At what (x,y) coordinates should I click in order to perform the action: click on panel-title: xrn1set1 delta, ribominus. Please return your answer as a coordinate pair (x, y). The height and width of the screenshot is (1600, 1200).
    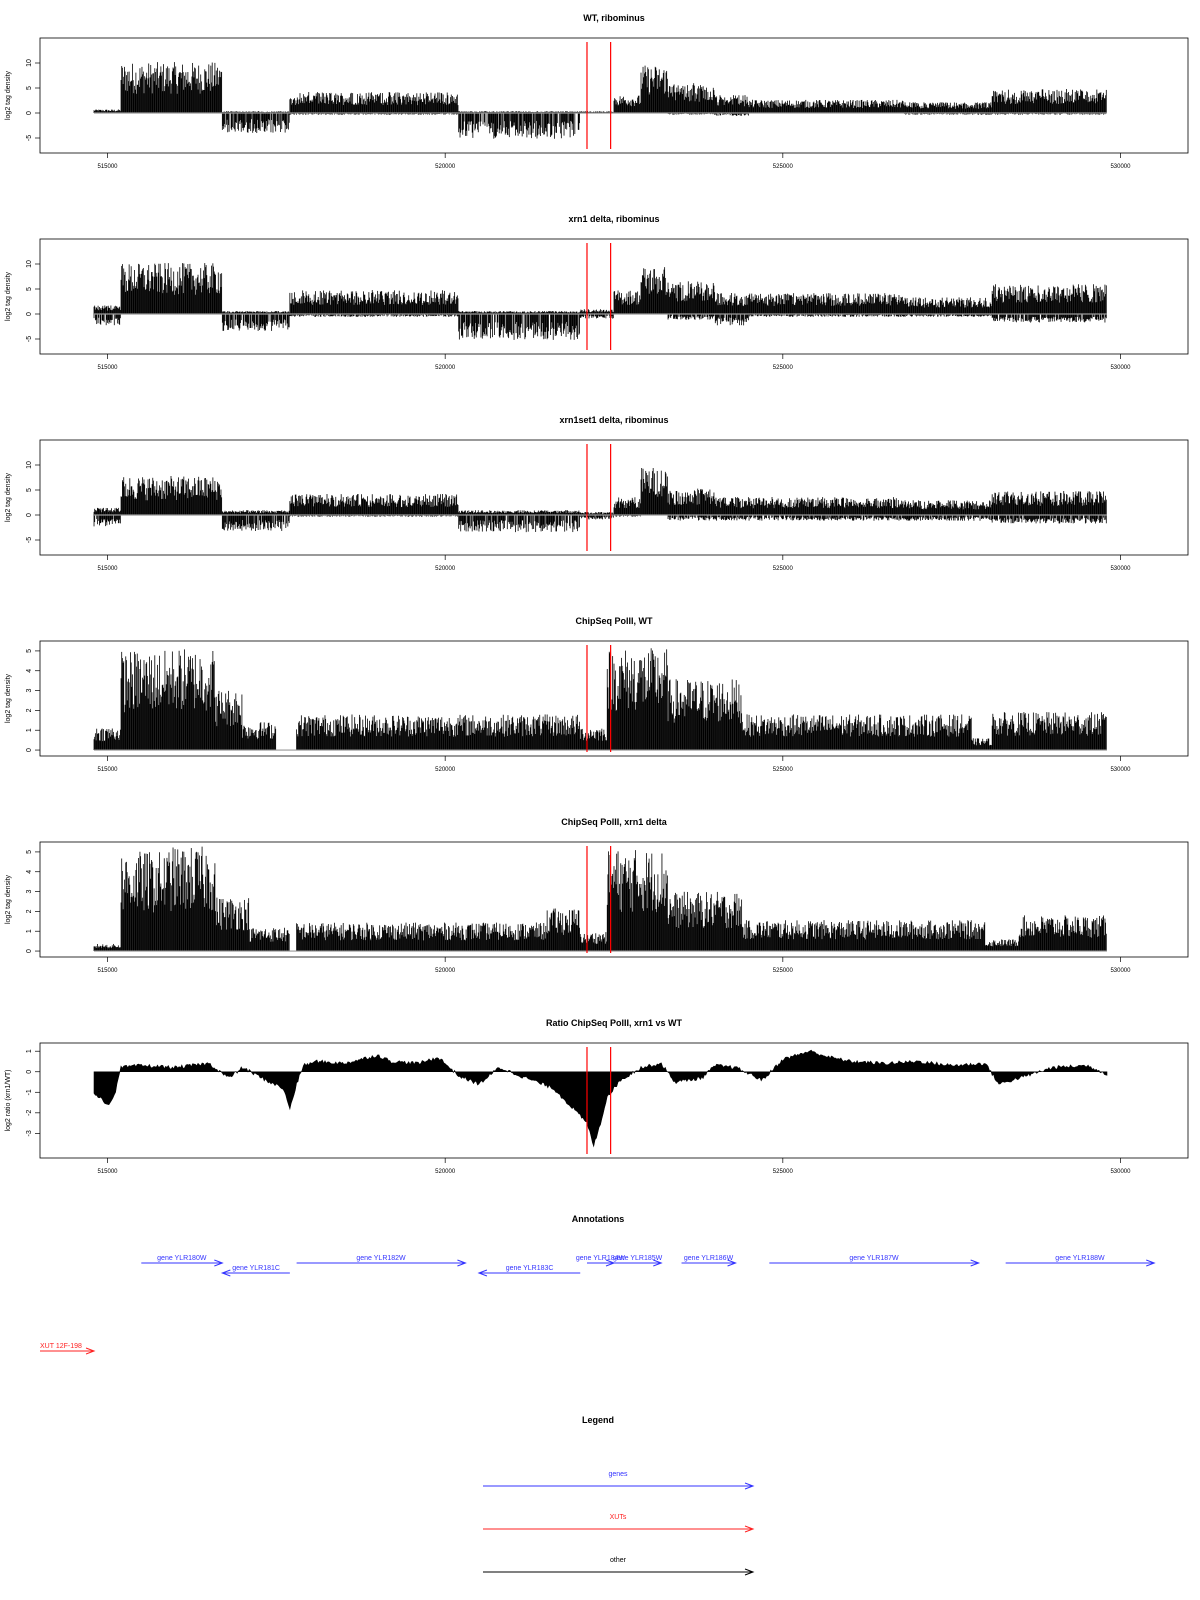
    Looking at the image, I should click on (613, 420).